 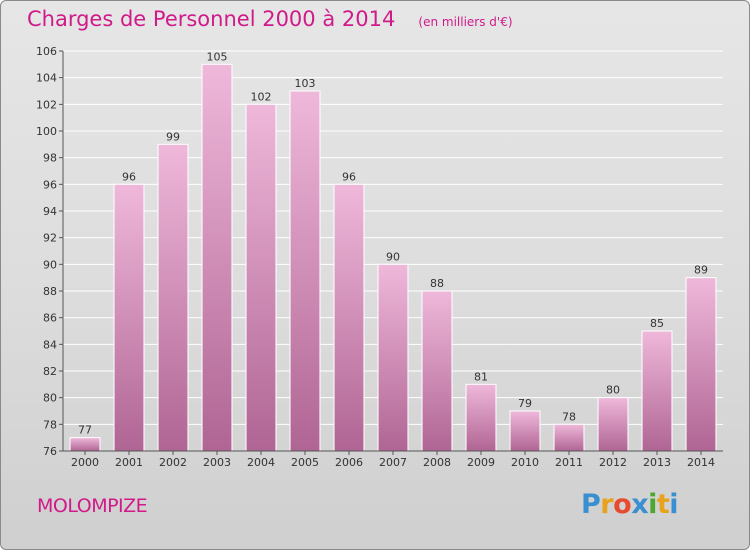 What do you see at coordinates (92, 506) in the screenshot?
I see `commune-name: MOLOMPIZE` at bounding box center [92, 506].